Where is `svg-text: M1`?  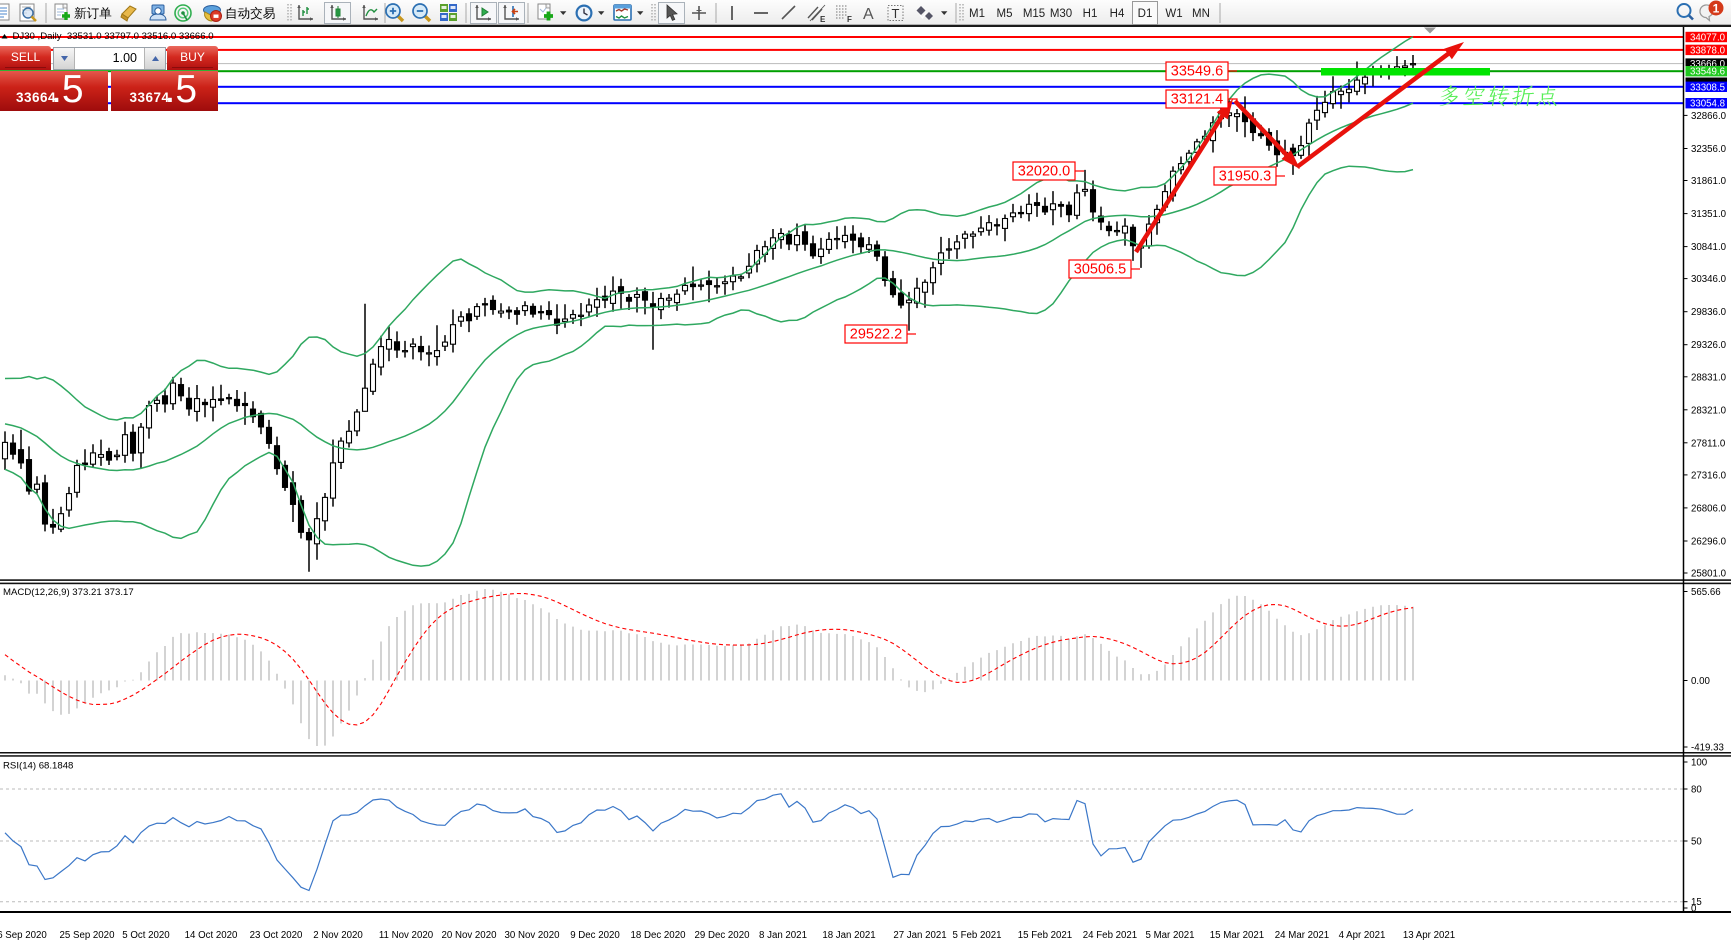
svg-text: M1 is located at coordinates (977, 14).